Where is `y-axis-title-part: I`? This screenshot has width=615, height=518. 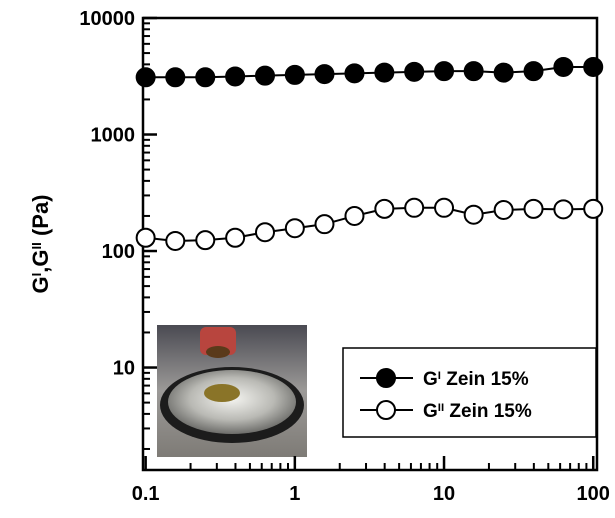 y-axis-title-part: I is located at coordinates (36, 275).